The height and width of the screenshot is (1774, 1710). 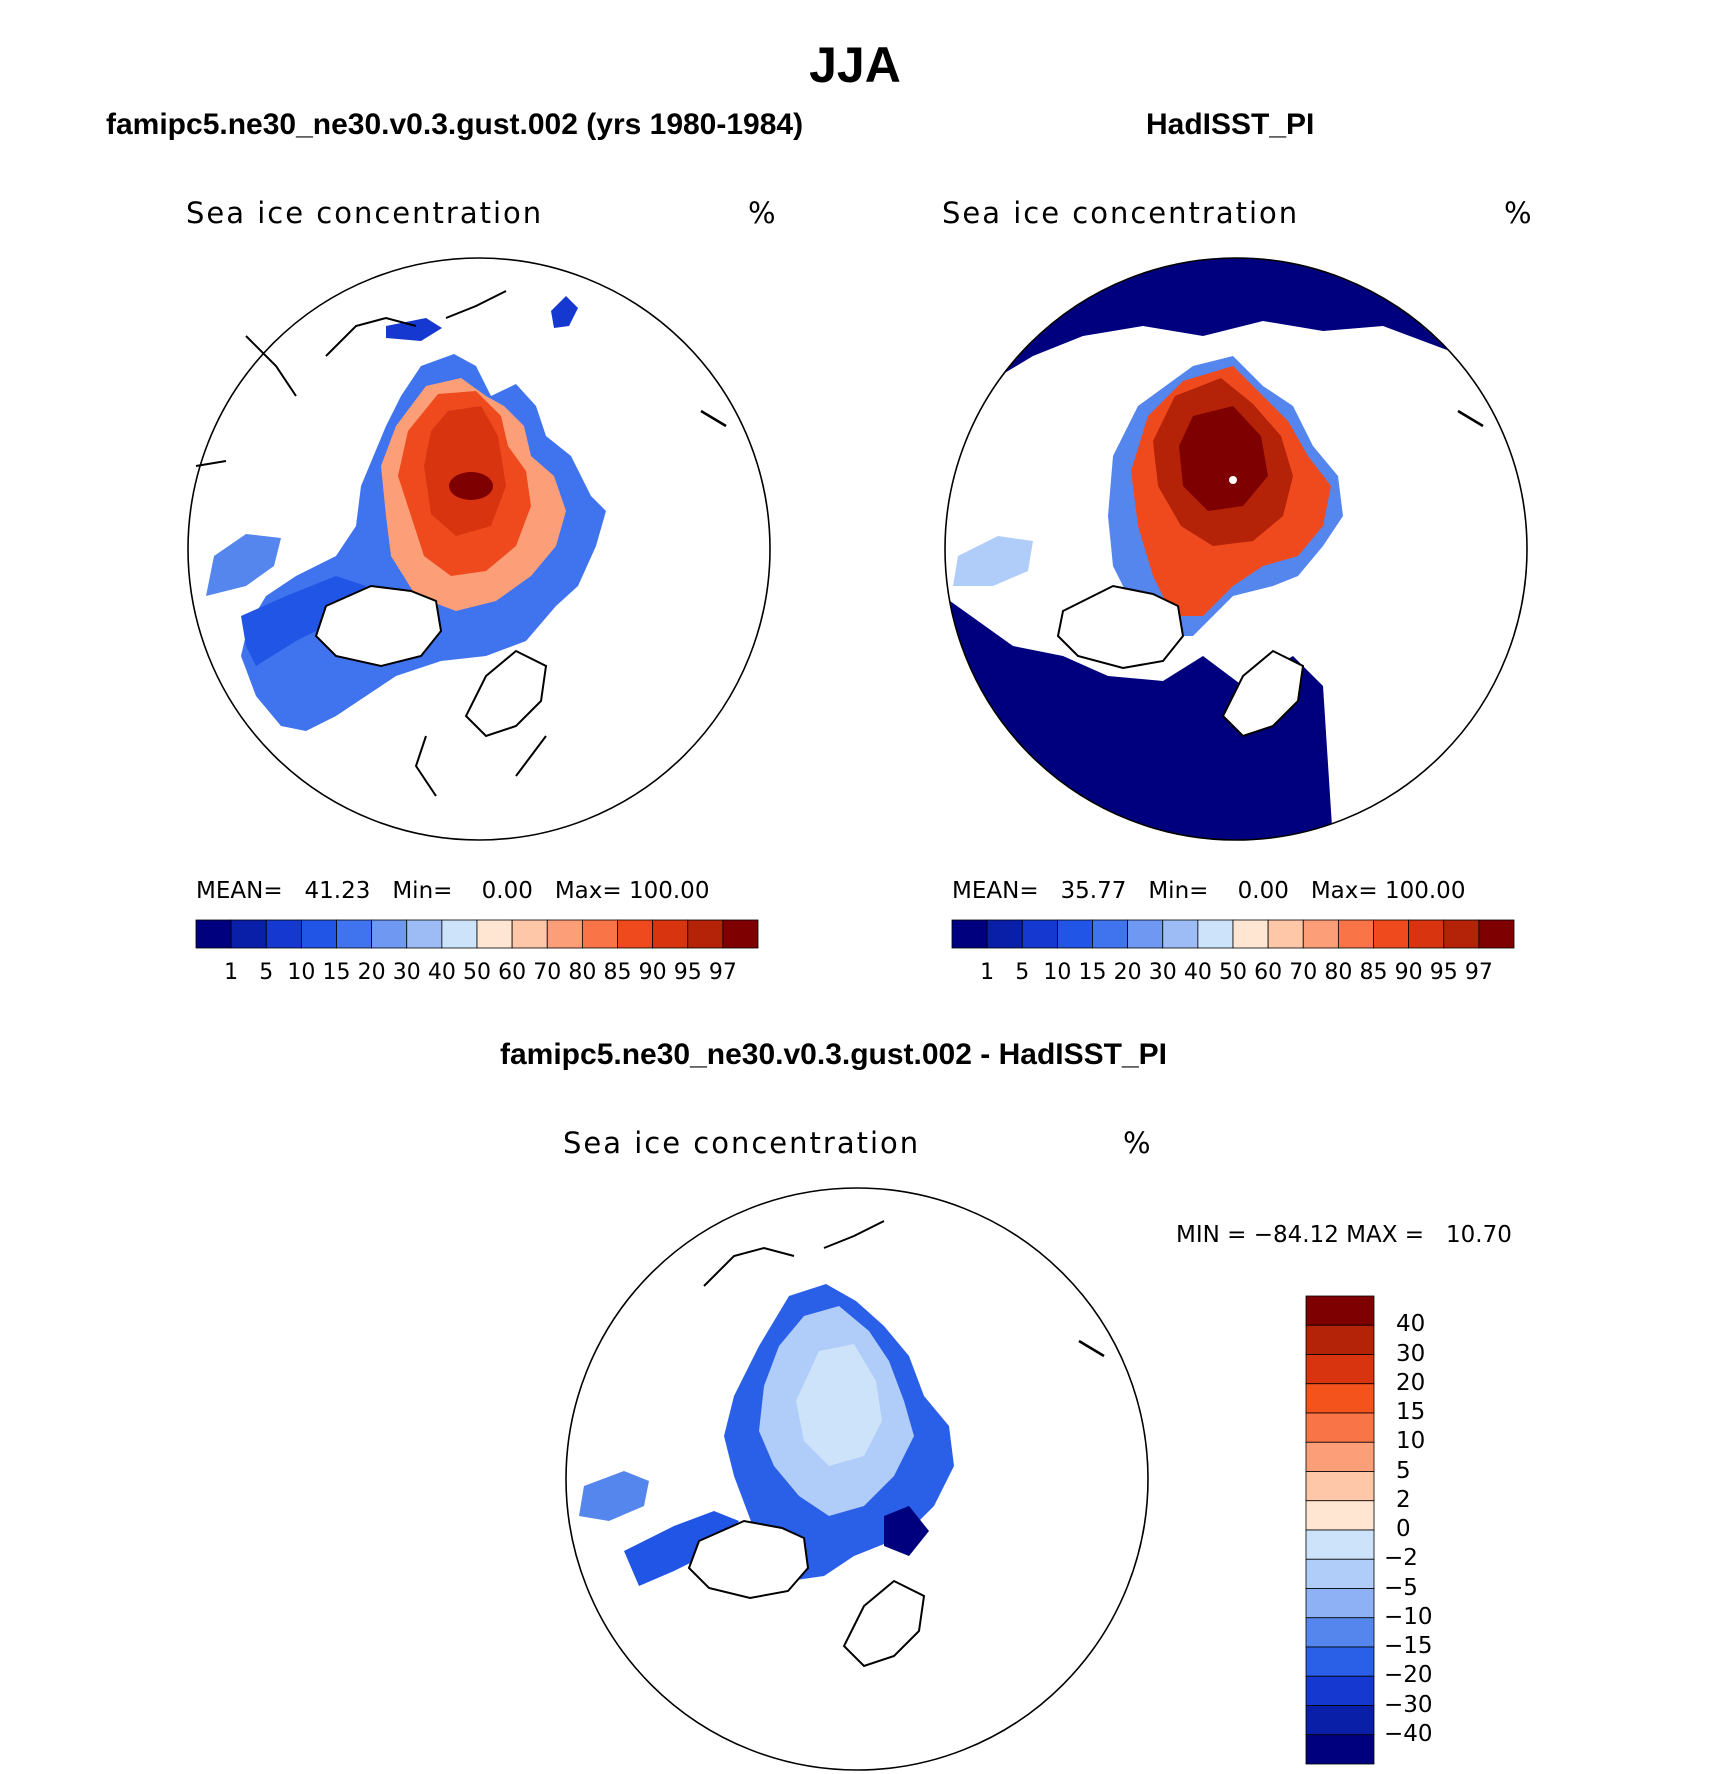 What do you see at coordinates (855, 65) in the screenshot?
I see `figure-title: JJA` at bounding box center [855, 65].